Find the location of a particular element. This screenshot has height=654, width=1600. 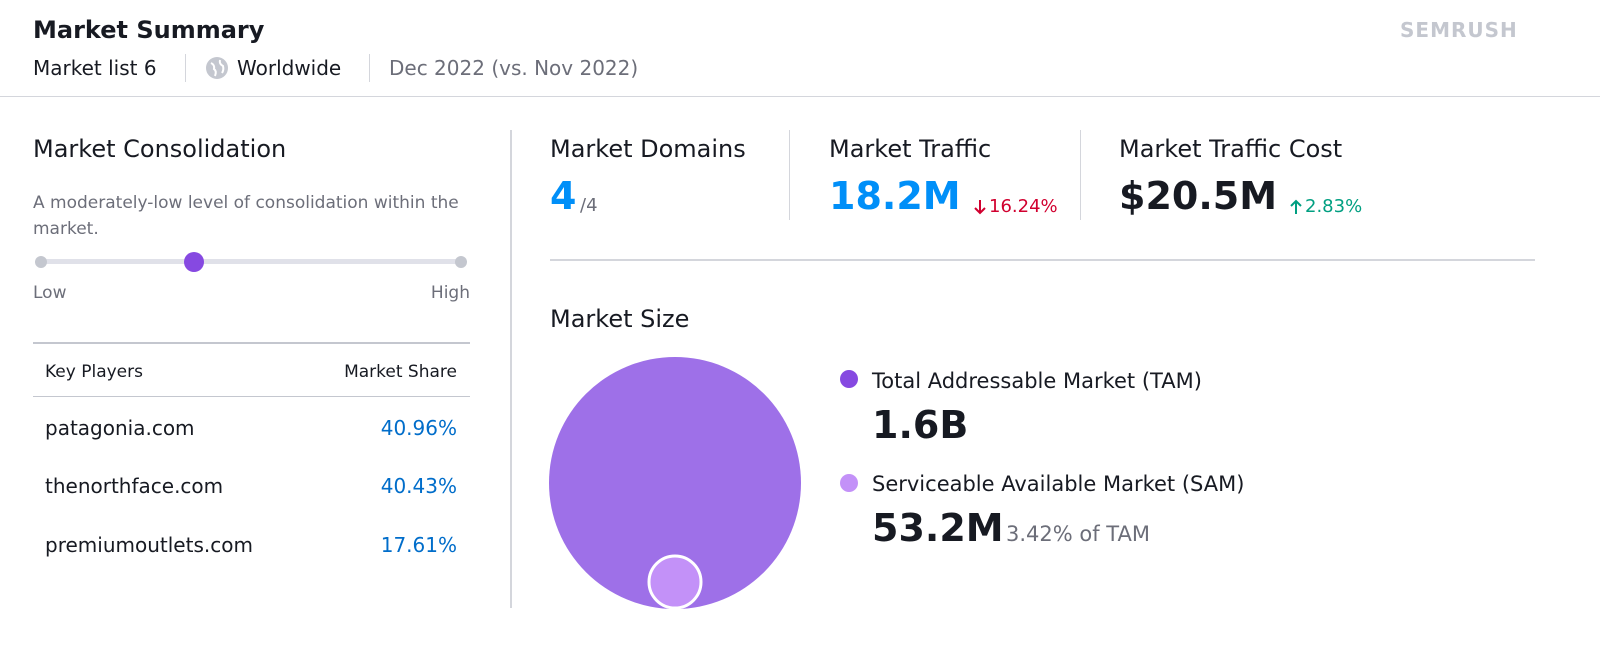

region: Worldwide is located at coordinates (289, 68).